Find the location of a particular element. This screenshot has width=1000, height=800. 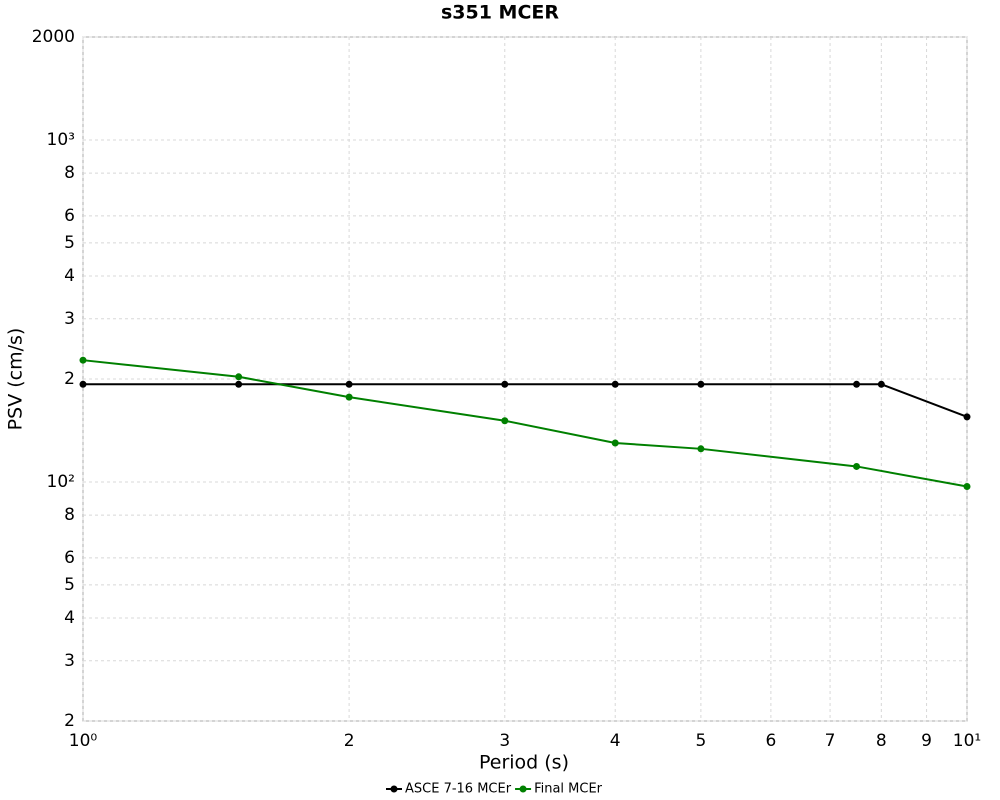

x-tick-label: 6 is located at coordinates (770, 741).